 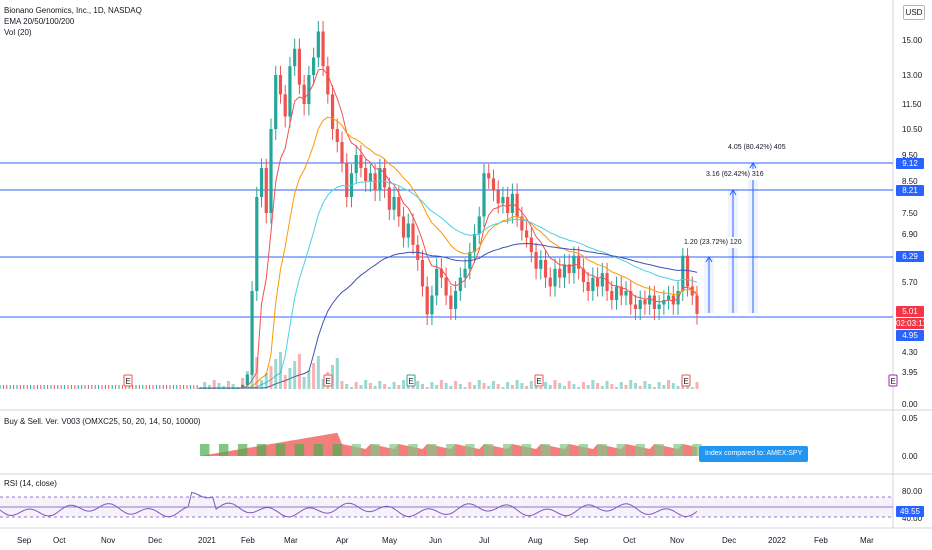 I want to click on price-badge: 5.01, so click(x=910, y=311).